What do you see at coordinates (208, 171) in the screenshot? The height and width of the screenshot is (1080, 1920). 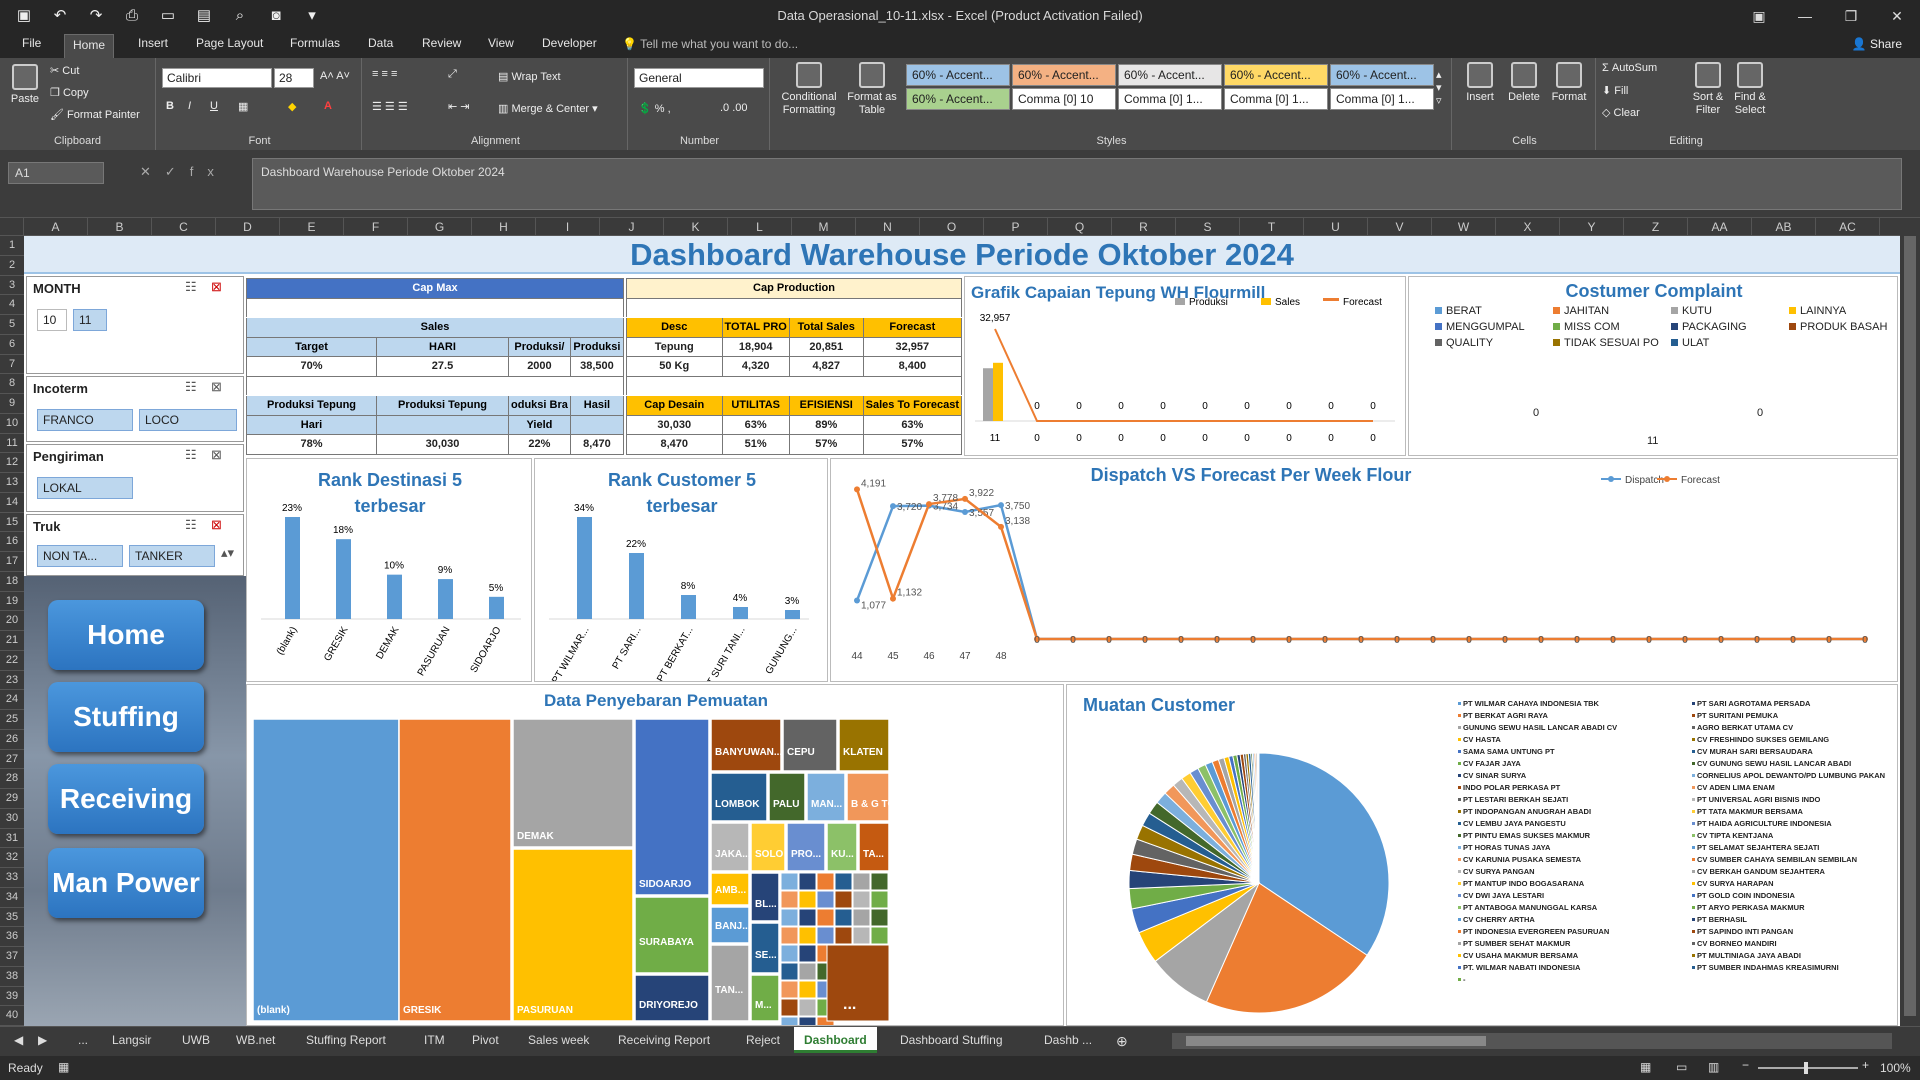 I see `fx-icon: fx` at bounding box center [208, 171].